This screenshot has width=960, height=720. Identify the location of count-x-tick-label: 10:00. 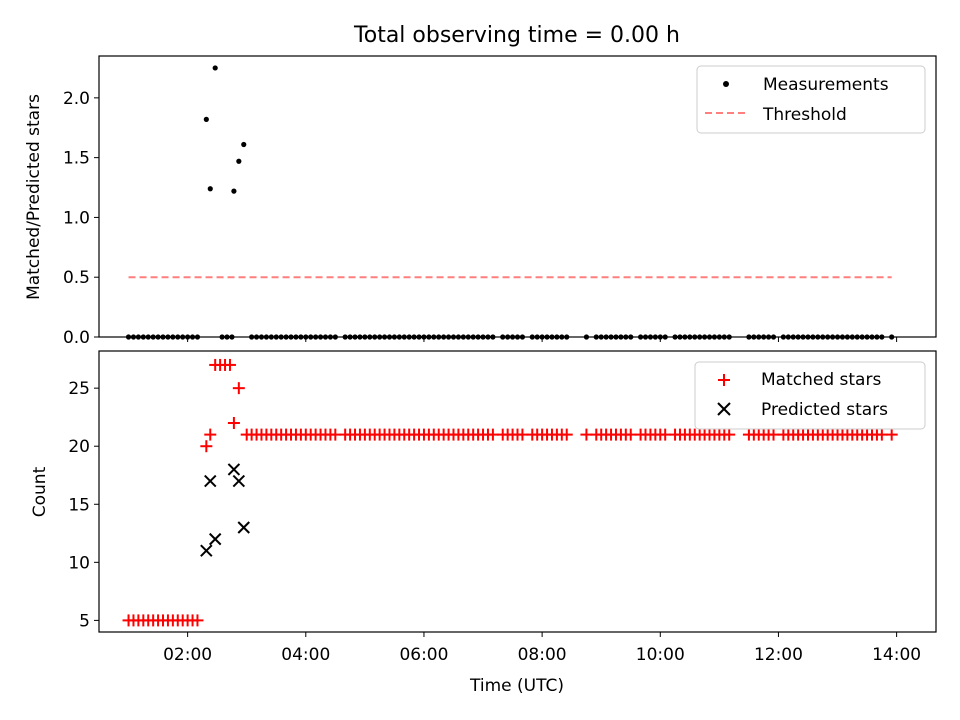
(660, 655).